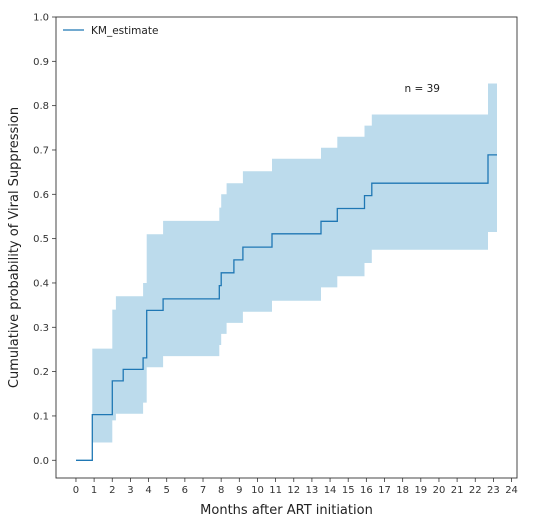 The height and width of the screenshot is (526, 550). Describe the element at coordinates (41, 328) in the screenshot. I see `y-tick-label: 0.3` at that location.